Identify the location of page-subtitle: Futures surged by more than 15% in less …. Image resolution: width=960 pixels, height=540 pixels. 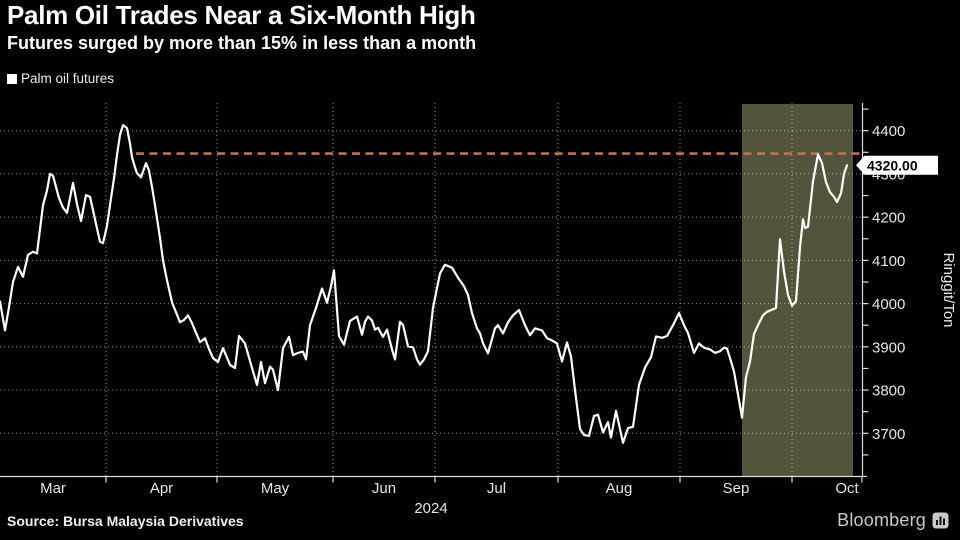
(242, 43).